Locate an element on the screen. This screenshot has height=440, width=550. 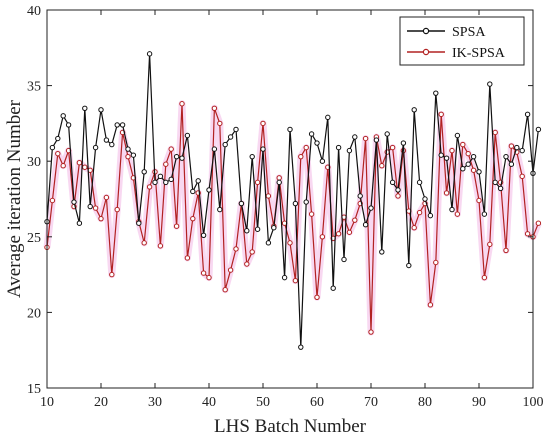
legend-label-ik-spsa: IK-SPSA is located at coordinates (479, 53).